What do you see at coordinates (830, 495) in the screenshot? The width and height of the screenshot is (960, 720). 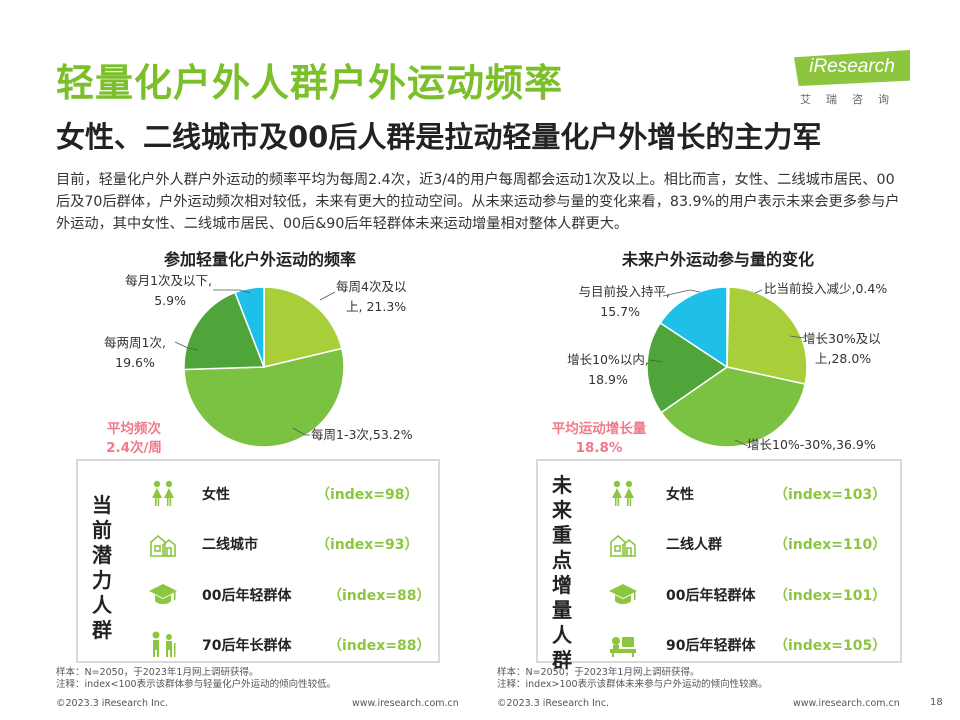 I see `right-row-index-female: （index=103）` at bounding box center [830, 495].